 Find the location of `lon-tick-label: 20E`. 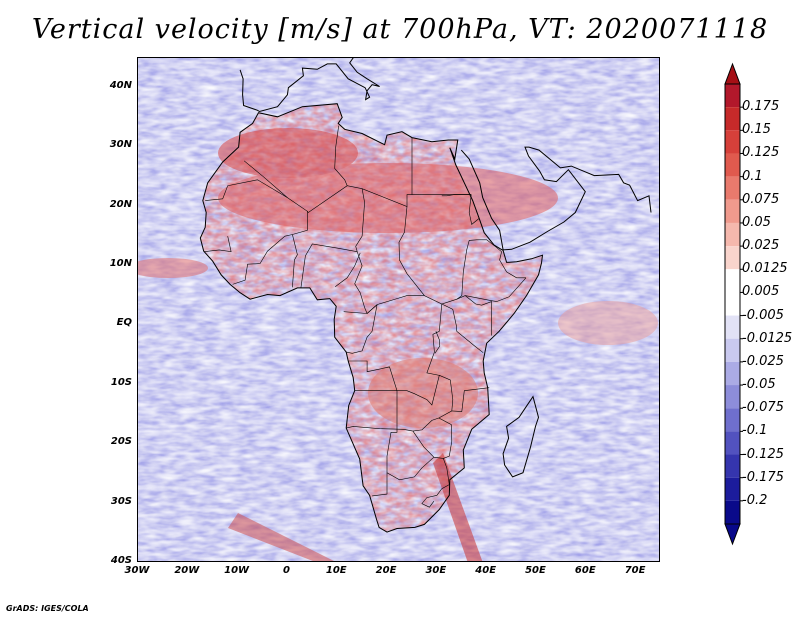

lon-tick-label: 20E is located at coordinates (386, 570).